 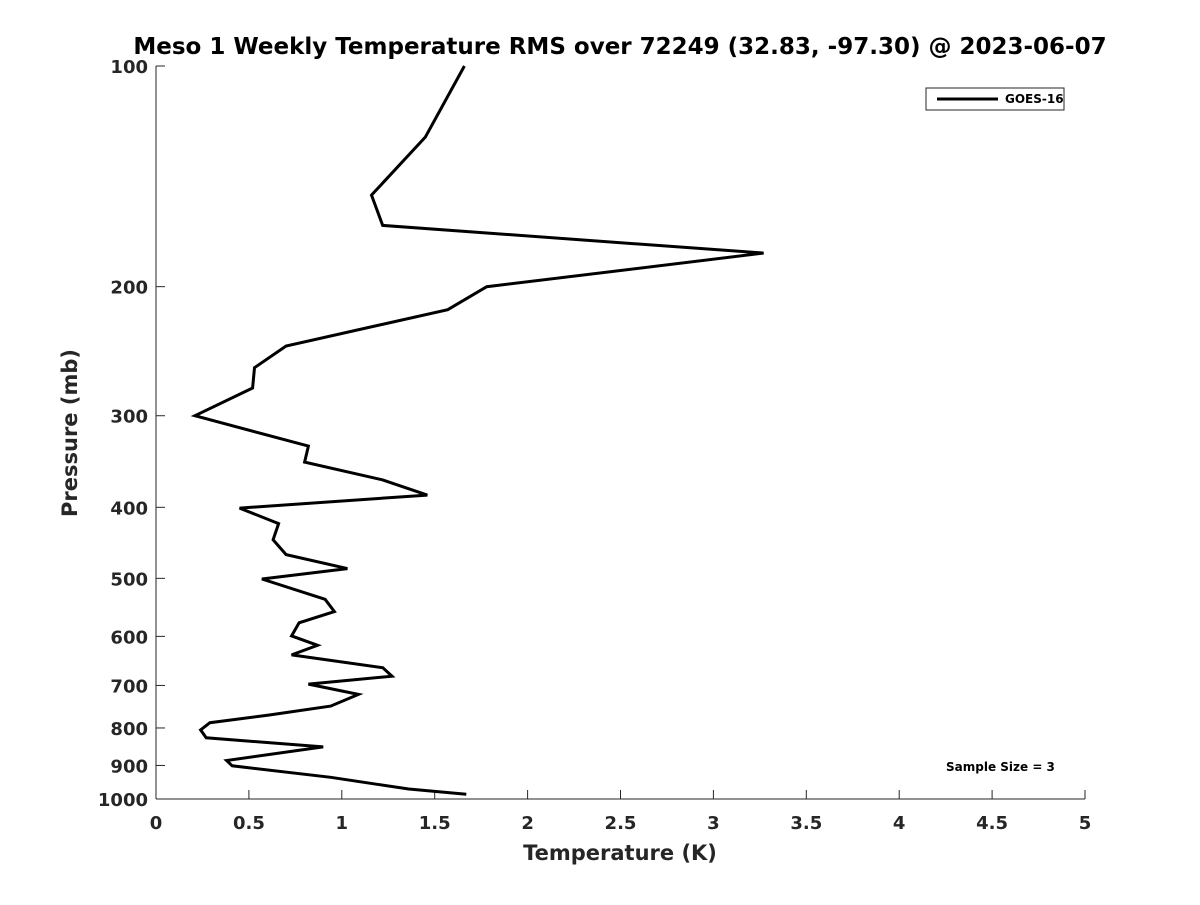 I want to click on y-tick-label: 600, so click(x=129, y=637).